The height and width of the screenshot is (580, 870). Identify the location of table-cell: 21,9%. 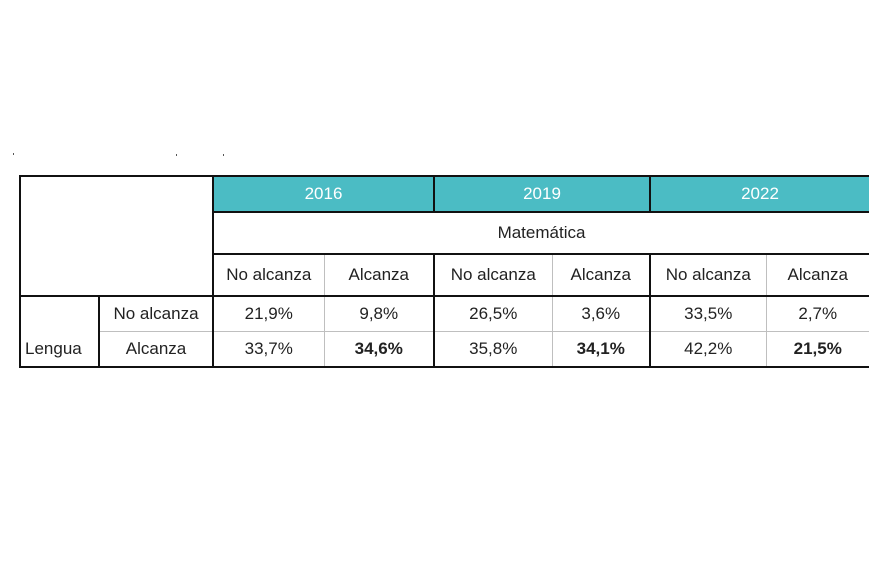
(269, 314).